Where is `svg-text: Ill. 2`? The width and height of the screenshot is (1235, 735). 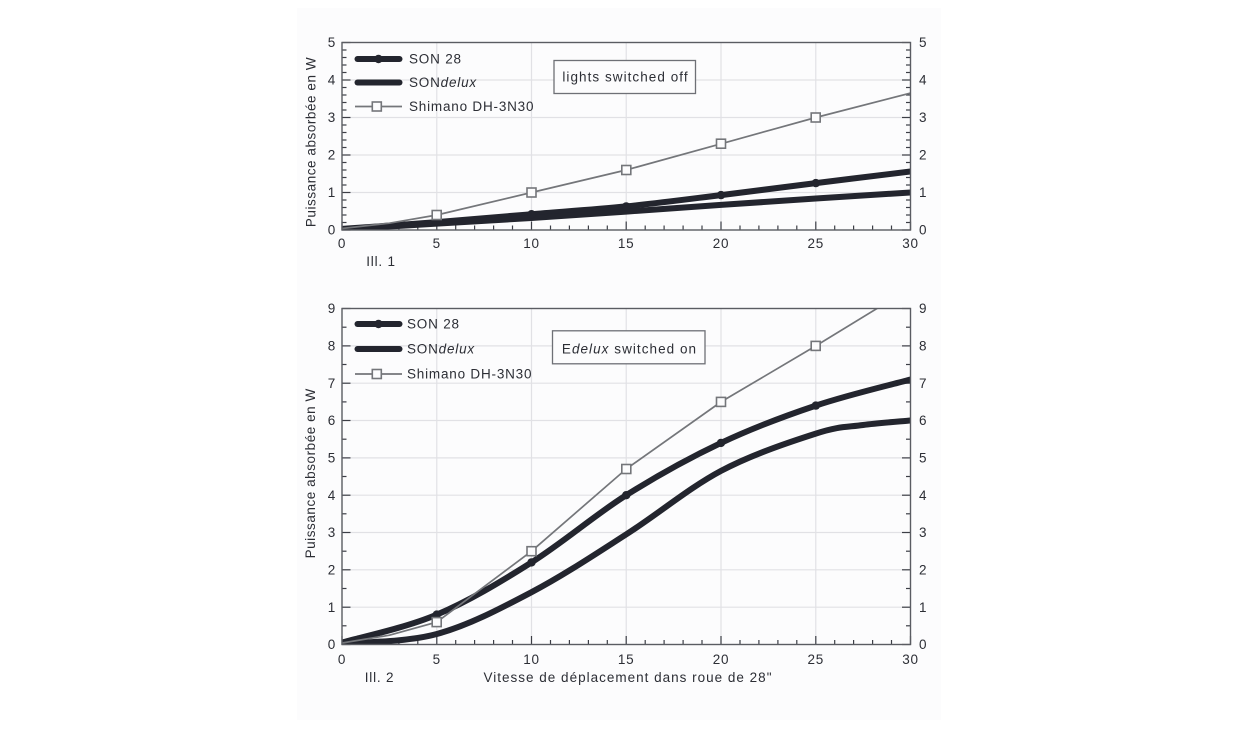 svg-text: Ill. 2 is located at coordinates (380, 677).